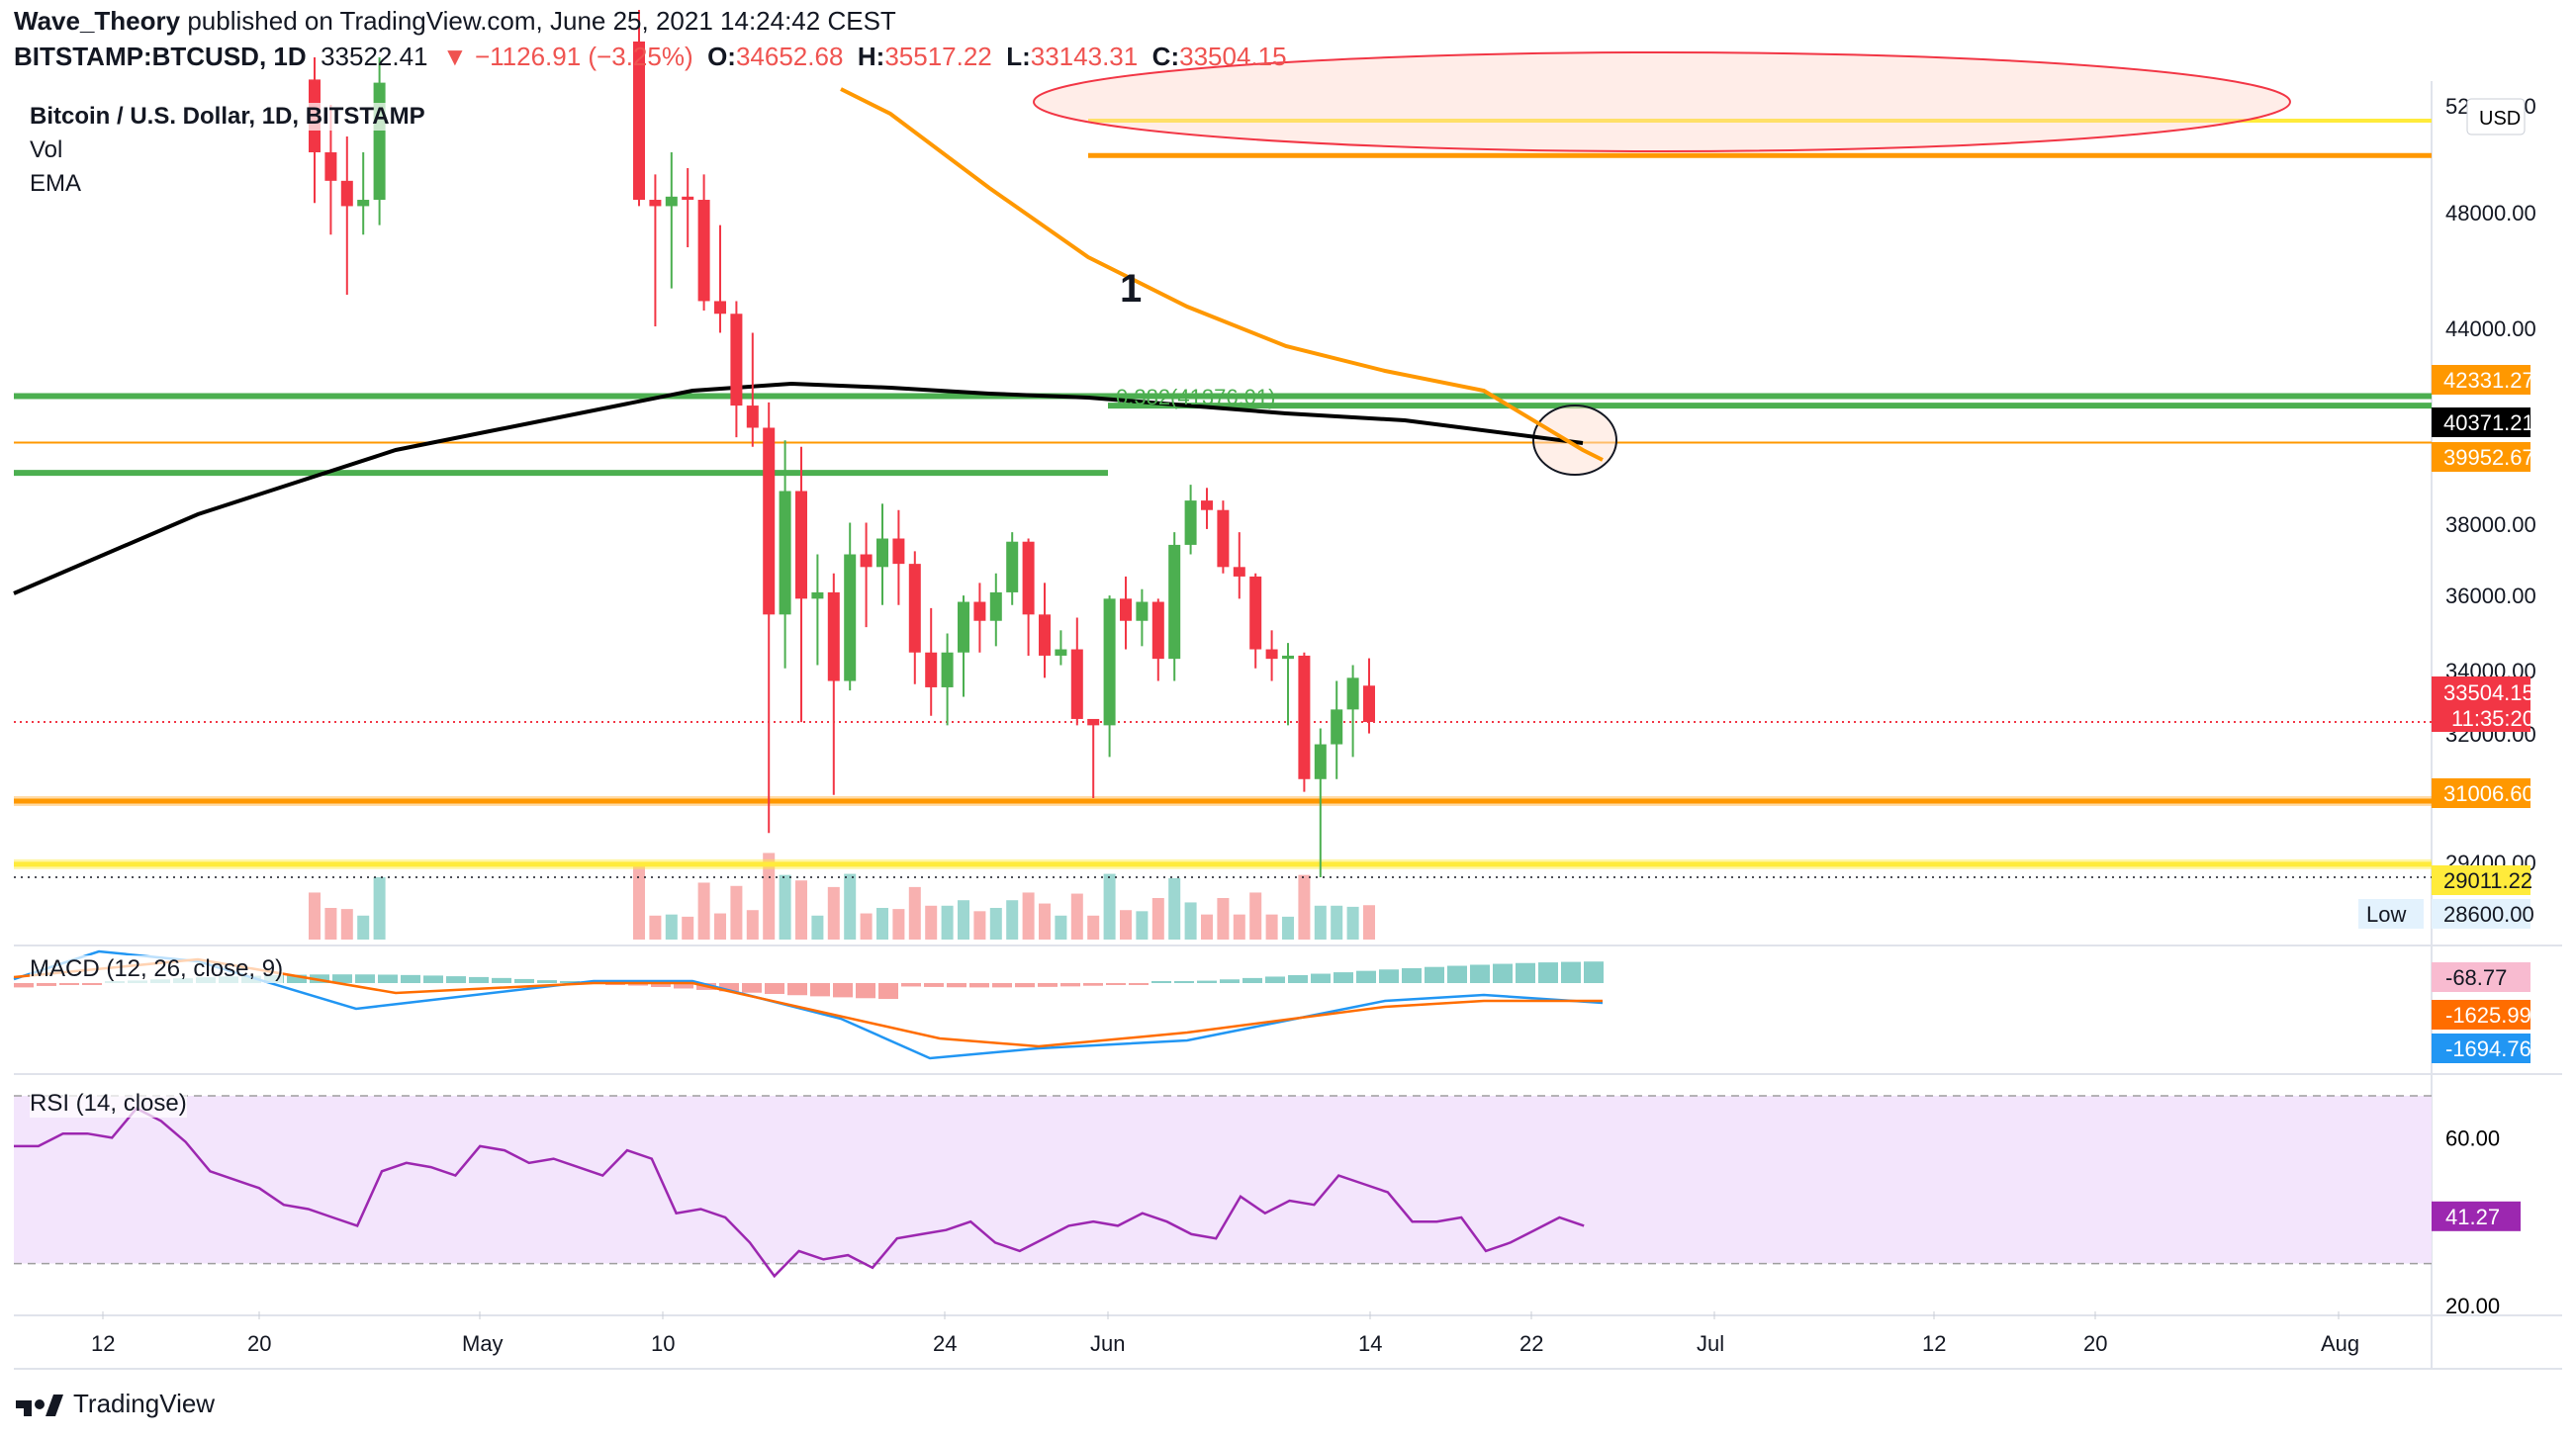 This screenshot has height=1440, width=2576. Describe the element at coordinates (2481, 1048) in the screenshot. I see `macd-value-box` at that location.